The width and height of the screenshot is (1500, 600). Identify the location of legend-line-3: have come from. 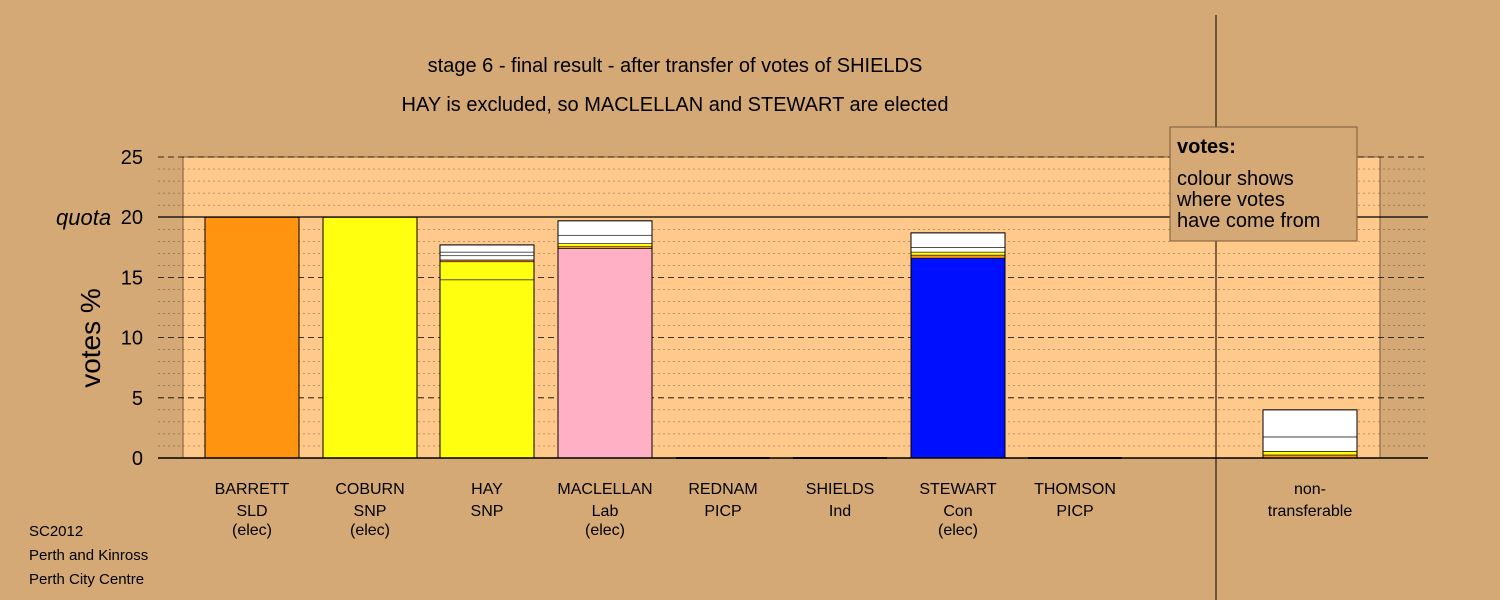
(1248, 221).